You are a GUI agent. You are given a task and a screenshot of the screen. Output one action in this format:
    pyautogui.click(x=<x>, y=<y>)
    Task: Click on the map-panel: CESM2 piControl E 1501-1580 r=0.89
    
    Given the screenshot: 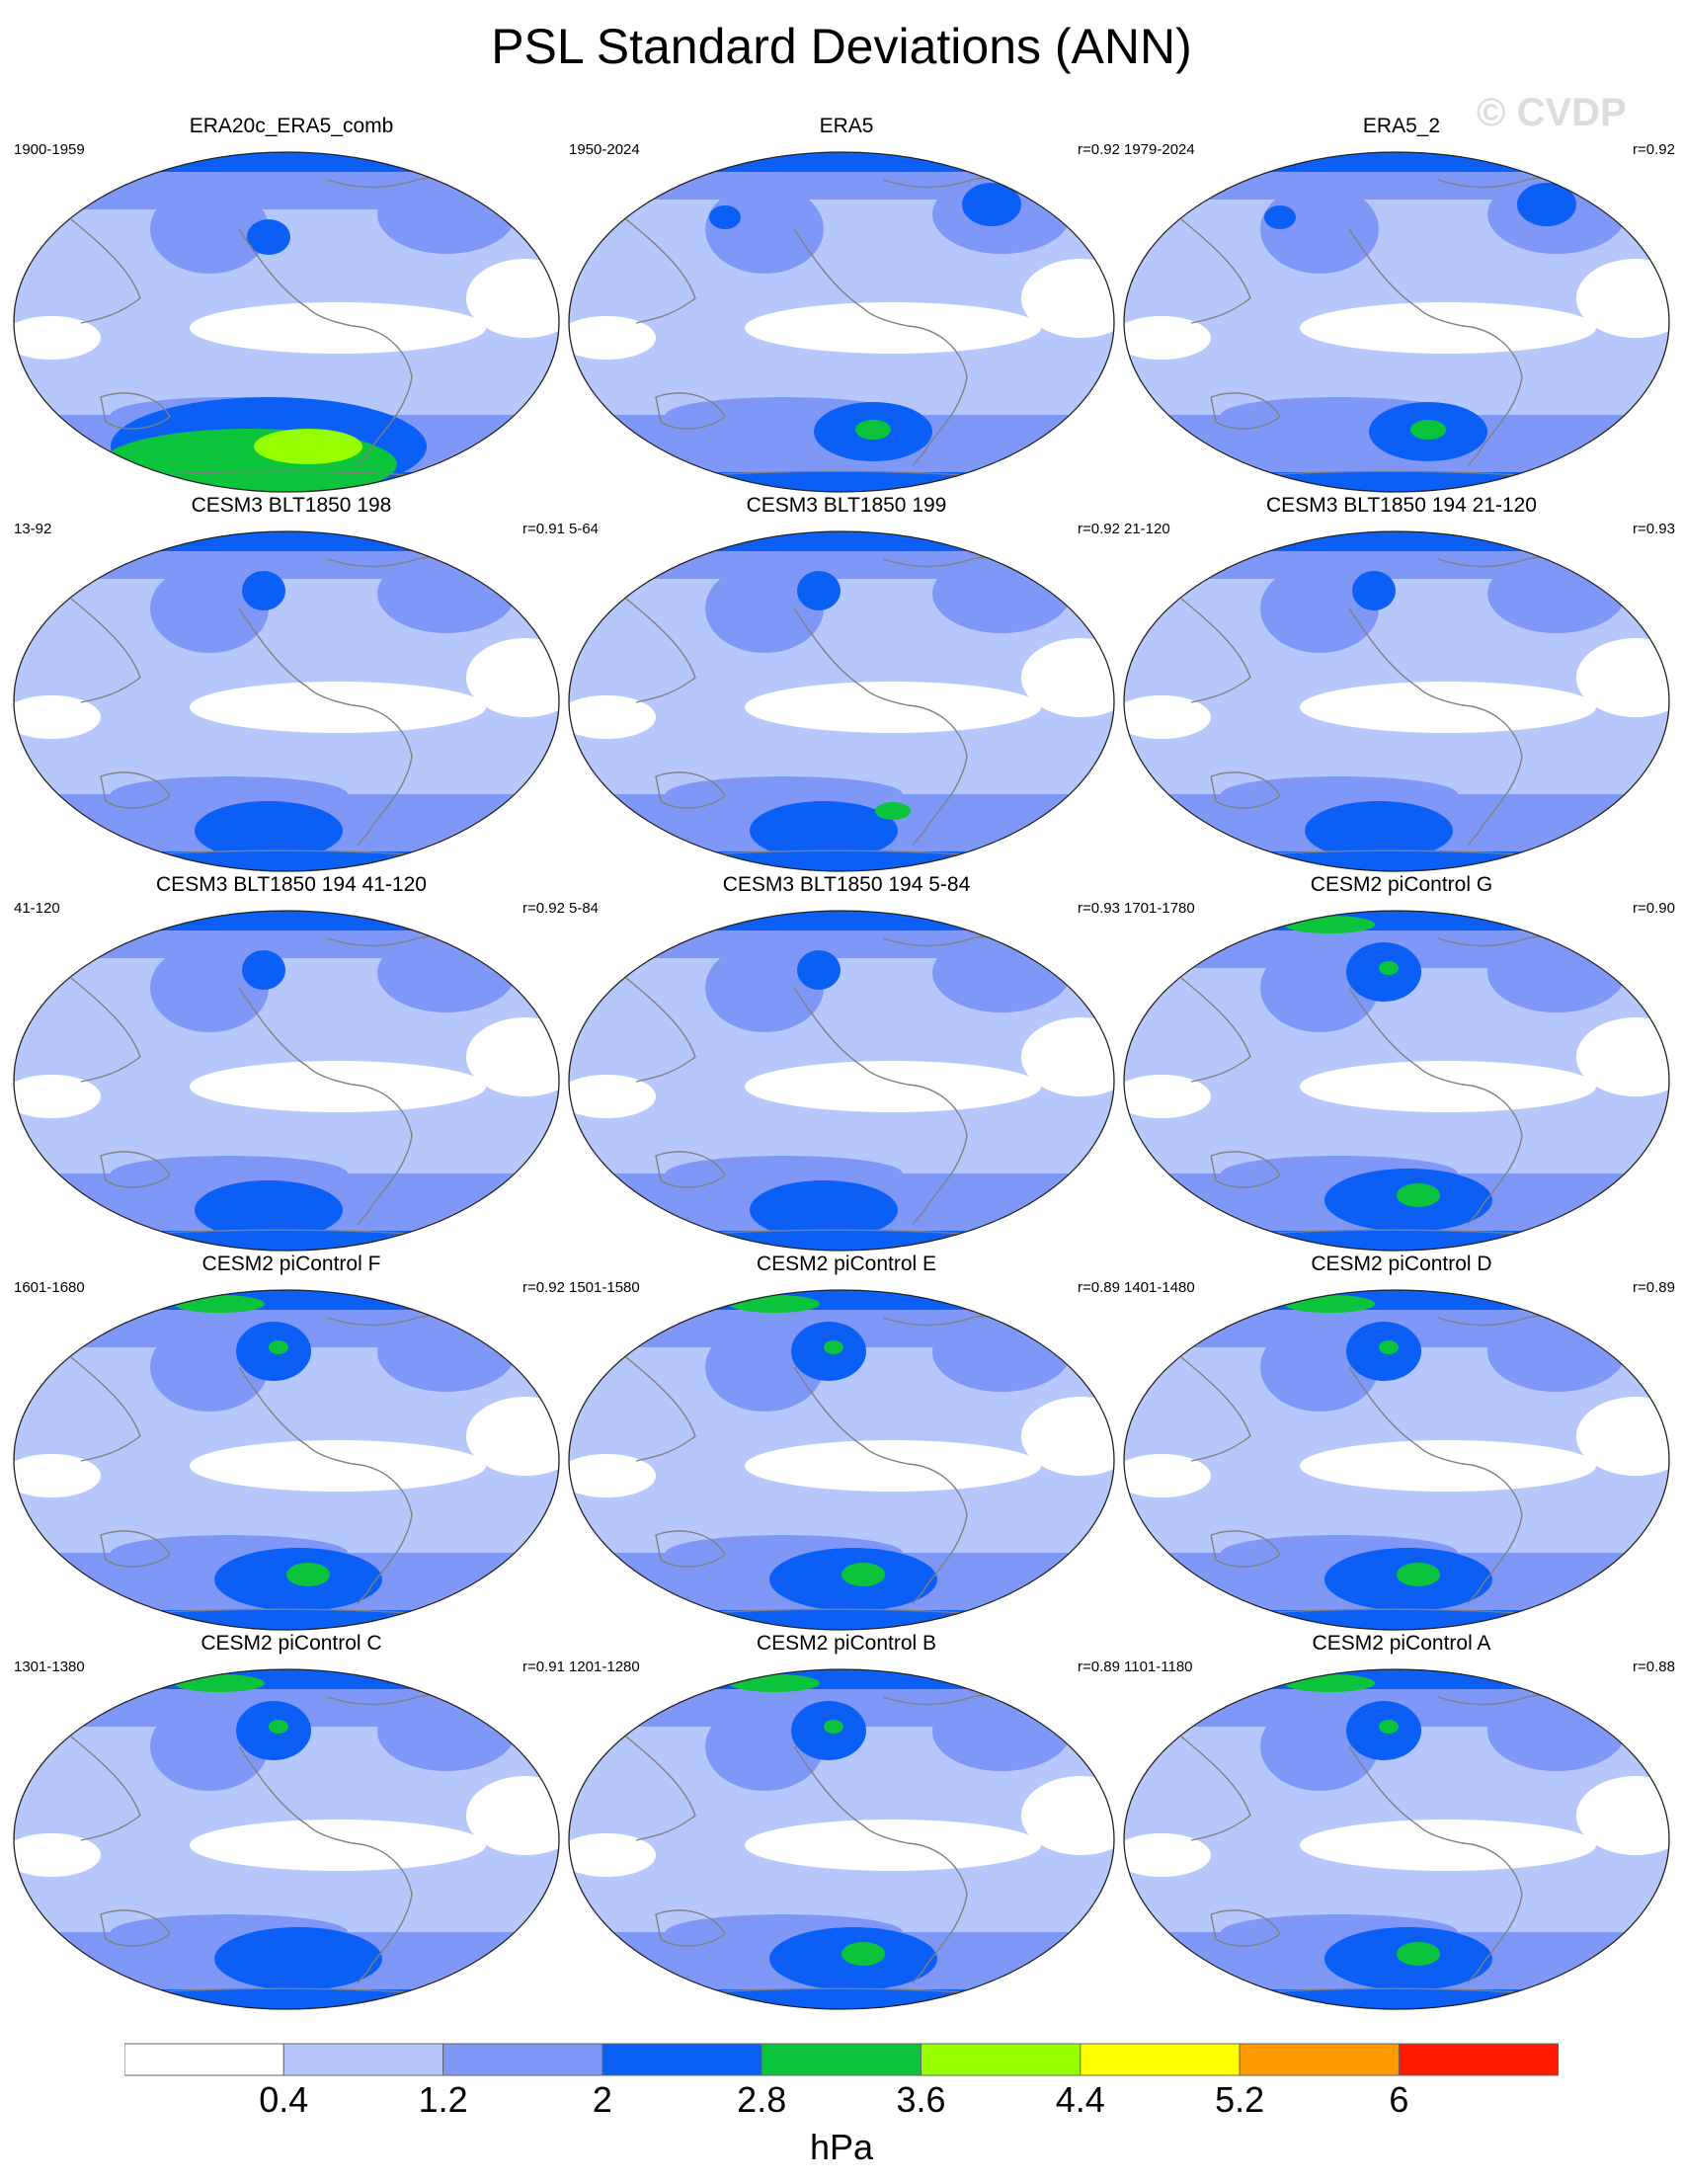 What is the action you would take?
    pyautogui.click(x=846, y=1442)
    